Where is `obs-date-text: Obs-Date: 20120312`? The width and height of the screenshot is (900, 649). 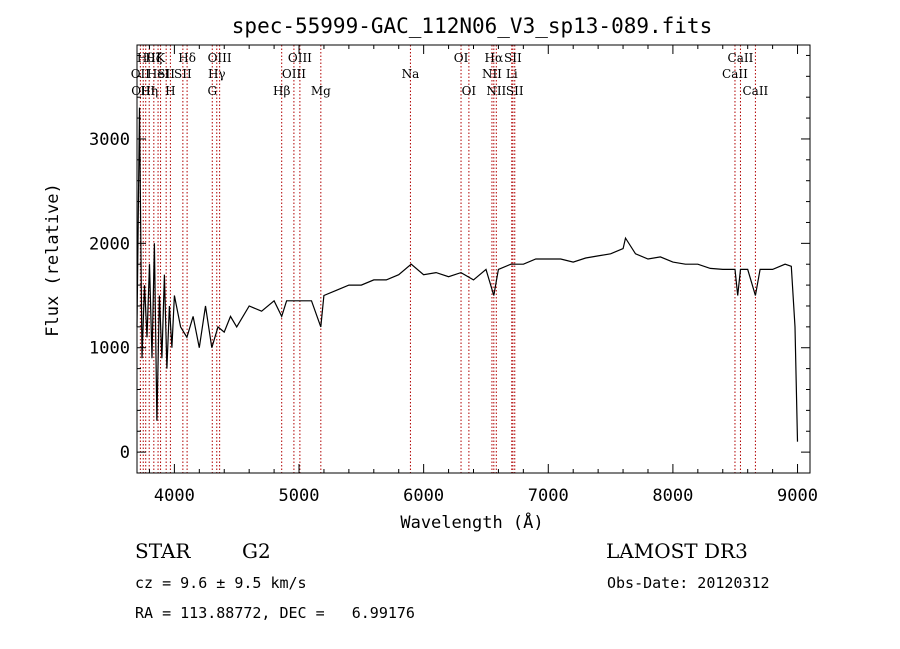
obs-date-text: Obs-Date: 20120312 is located at coordinates (688, 583).